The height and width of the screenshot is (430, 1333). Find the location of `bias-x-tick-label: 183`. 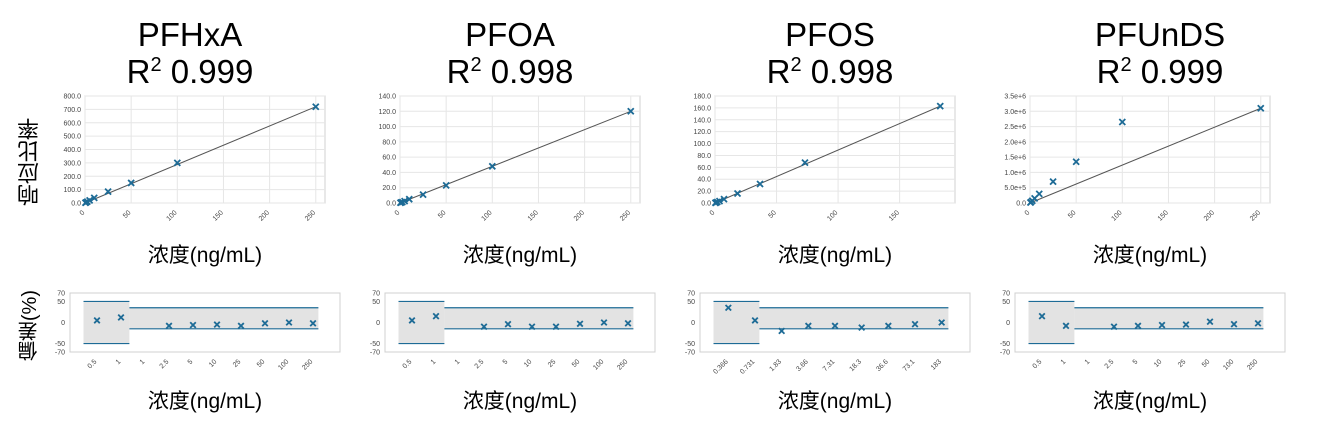

bias-x-tick-label: 183 is located at coordinates (936, 364).